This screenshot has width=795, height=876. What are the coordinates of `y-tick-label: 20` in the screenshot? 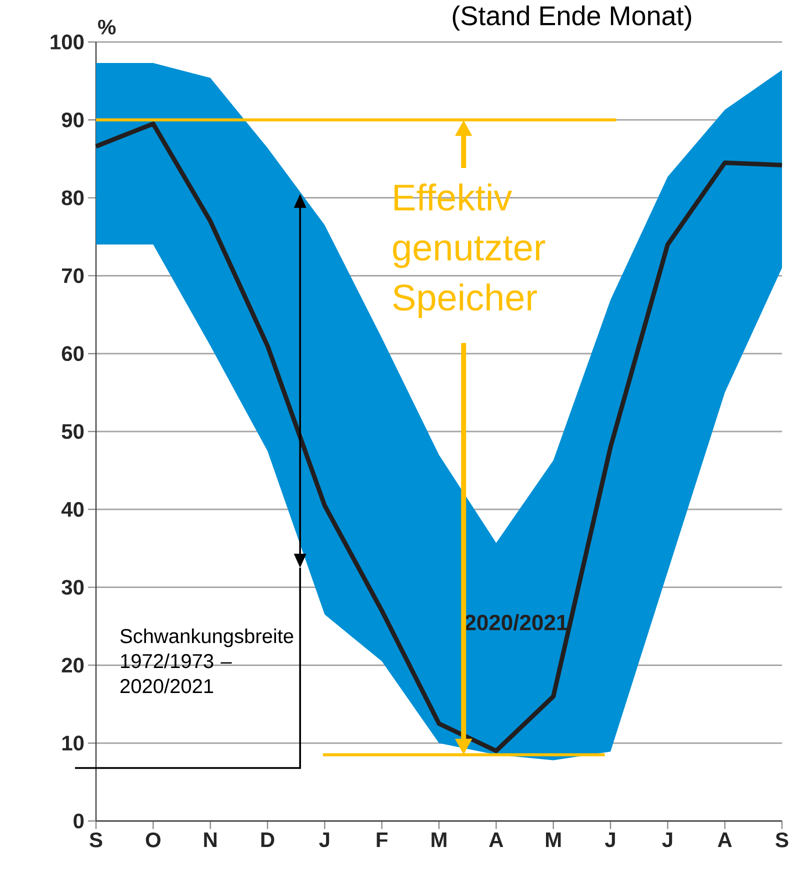 It's located at (73, 665).